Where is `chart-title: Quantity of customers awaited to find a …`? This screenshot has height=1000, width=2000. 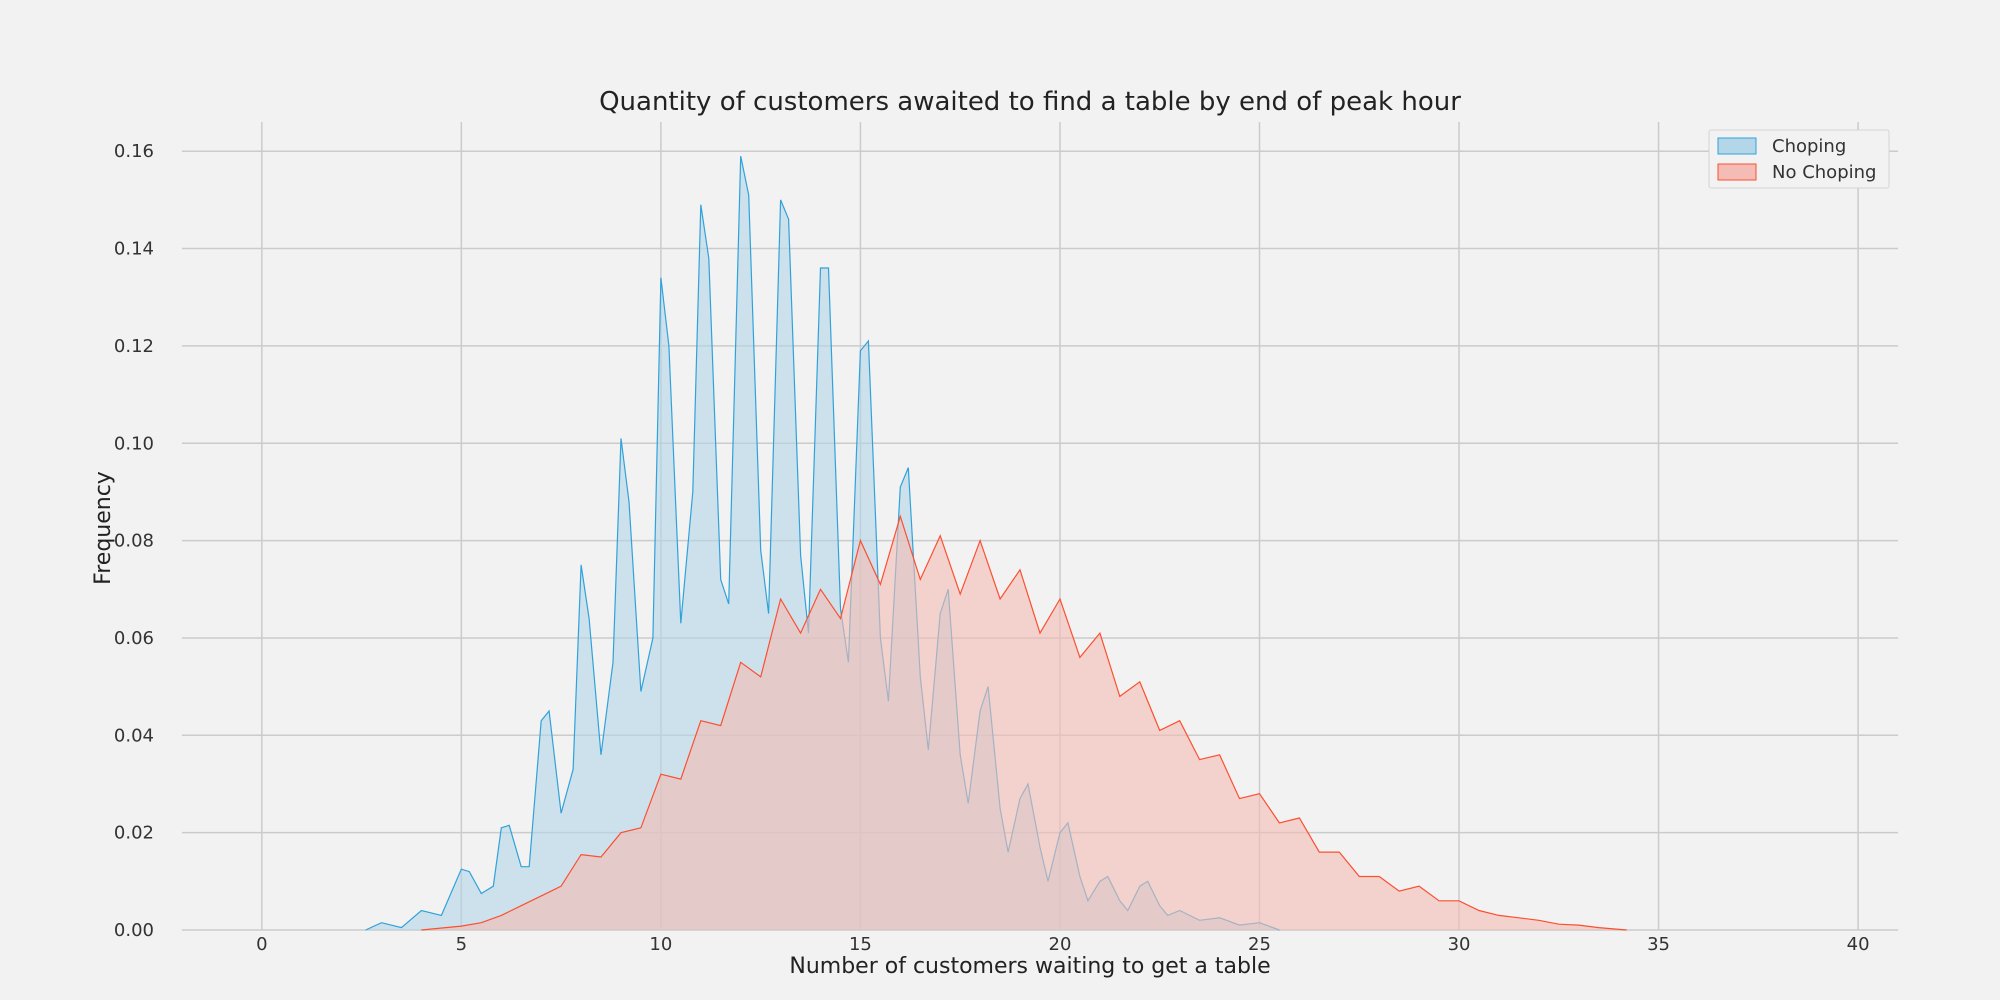
chart-title: Quantity of customers awaited to find a … is located at coordinates (1030, 102).